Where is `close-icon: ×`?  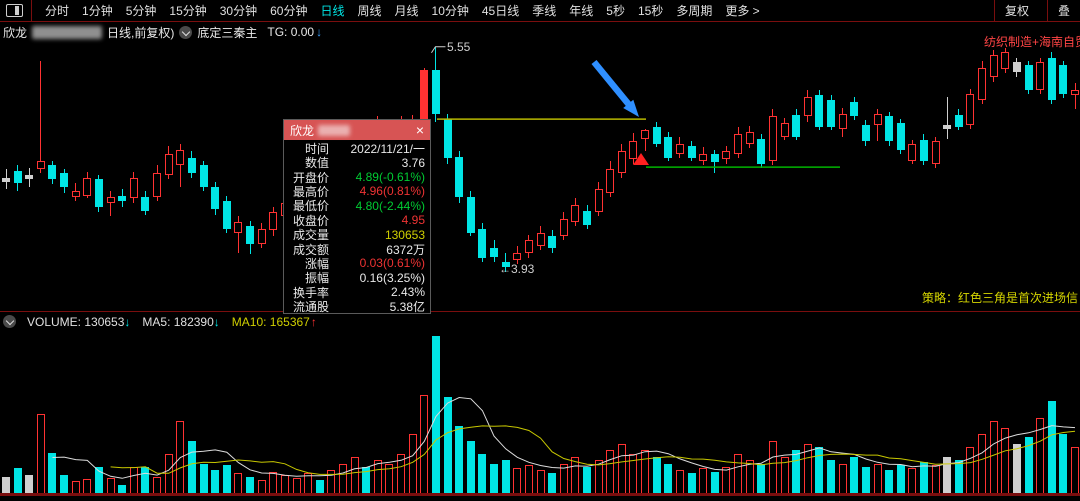 close-icon: × is located at coordinates (419, 130).